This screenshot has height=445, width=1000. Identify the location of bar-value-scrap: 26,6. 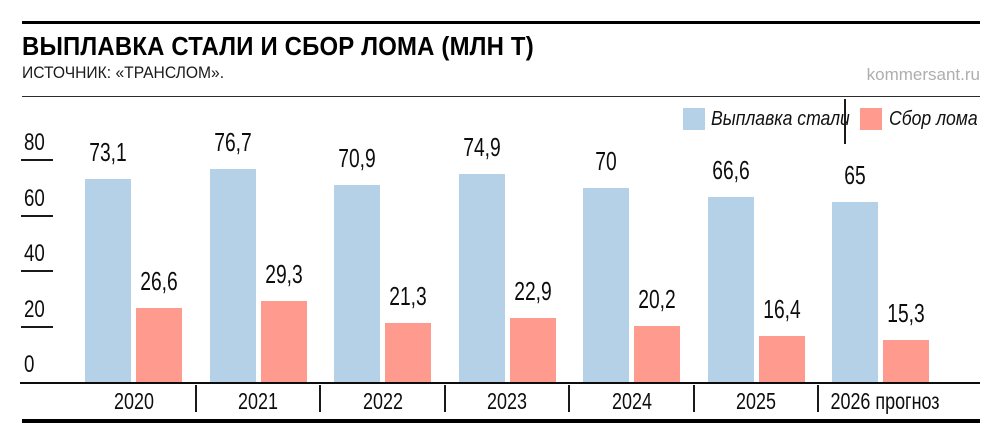
(159, 281).